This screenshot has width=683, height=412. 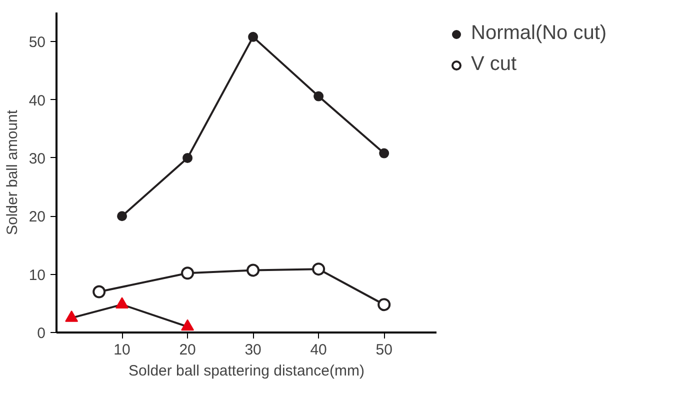 What do you see at coordinates (494, 64) in the screenshot?
I see `legend-label: V cut` at bounding box center [494, 64].